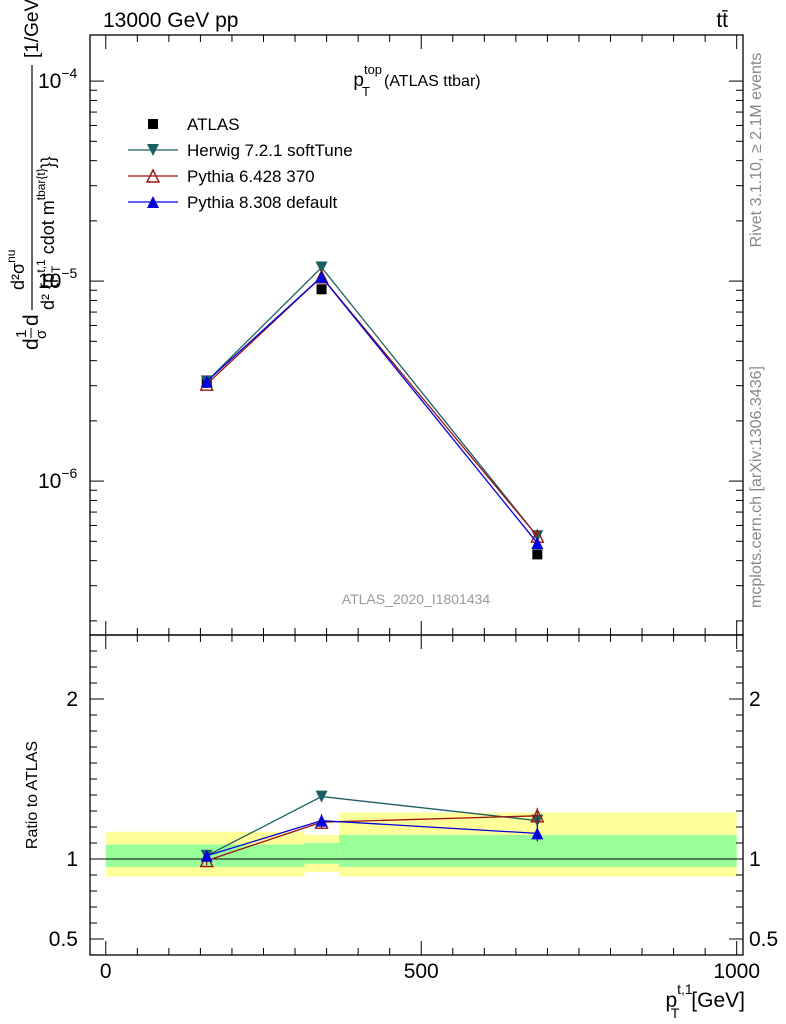  I want to click on ylabel-den-sup: t,1, so click(41, 266).